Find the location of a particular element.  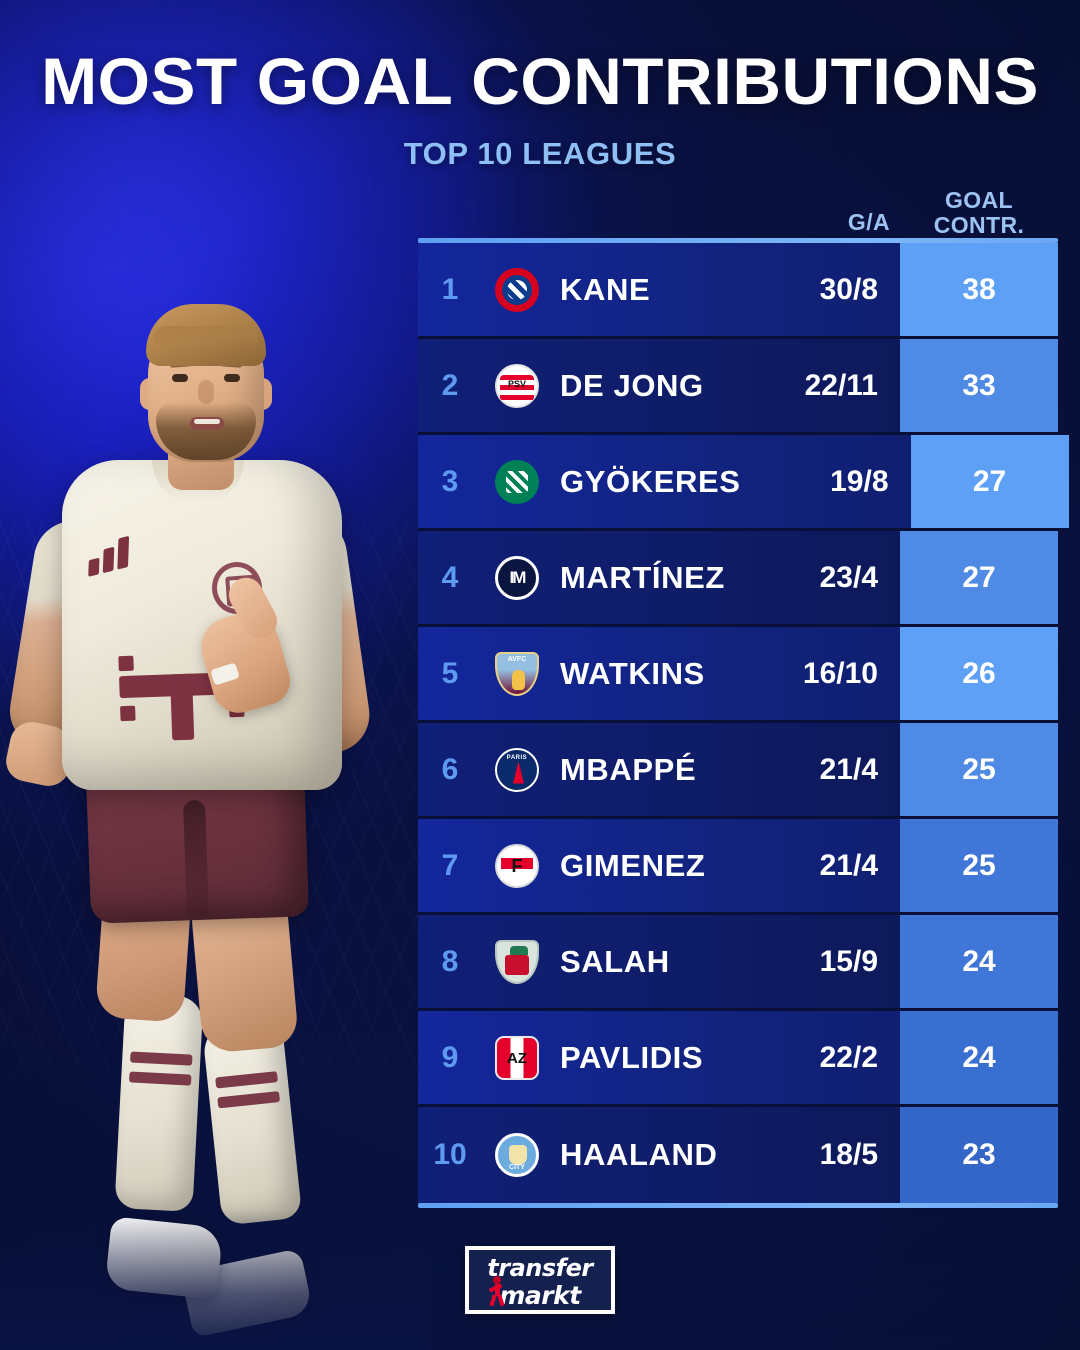

rank-value: 9 is located at coordinates (450, 1057).